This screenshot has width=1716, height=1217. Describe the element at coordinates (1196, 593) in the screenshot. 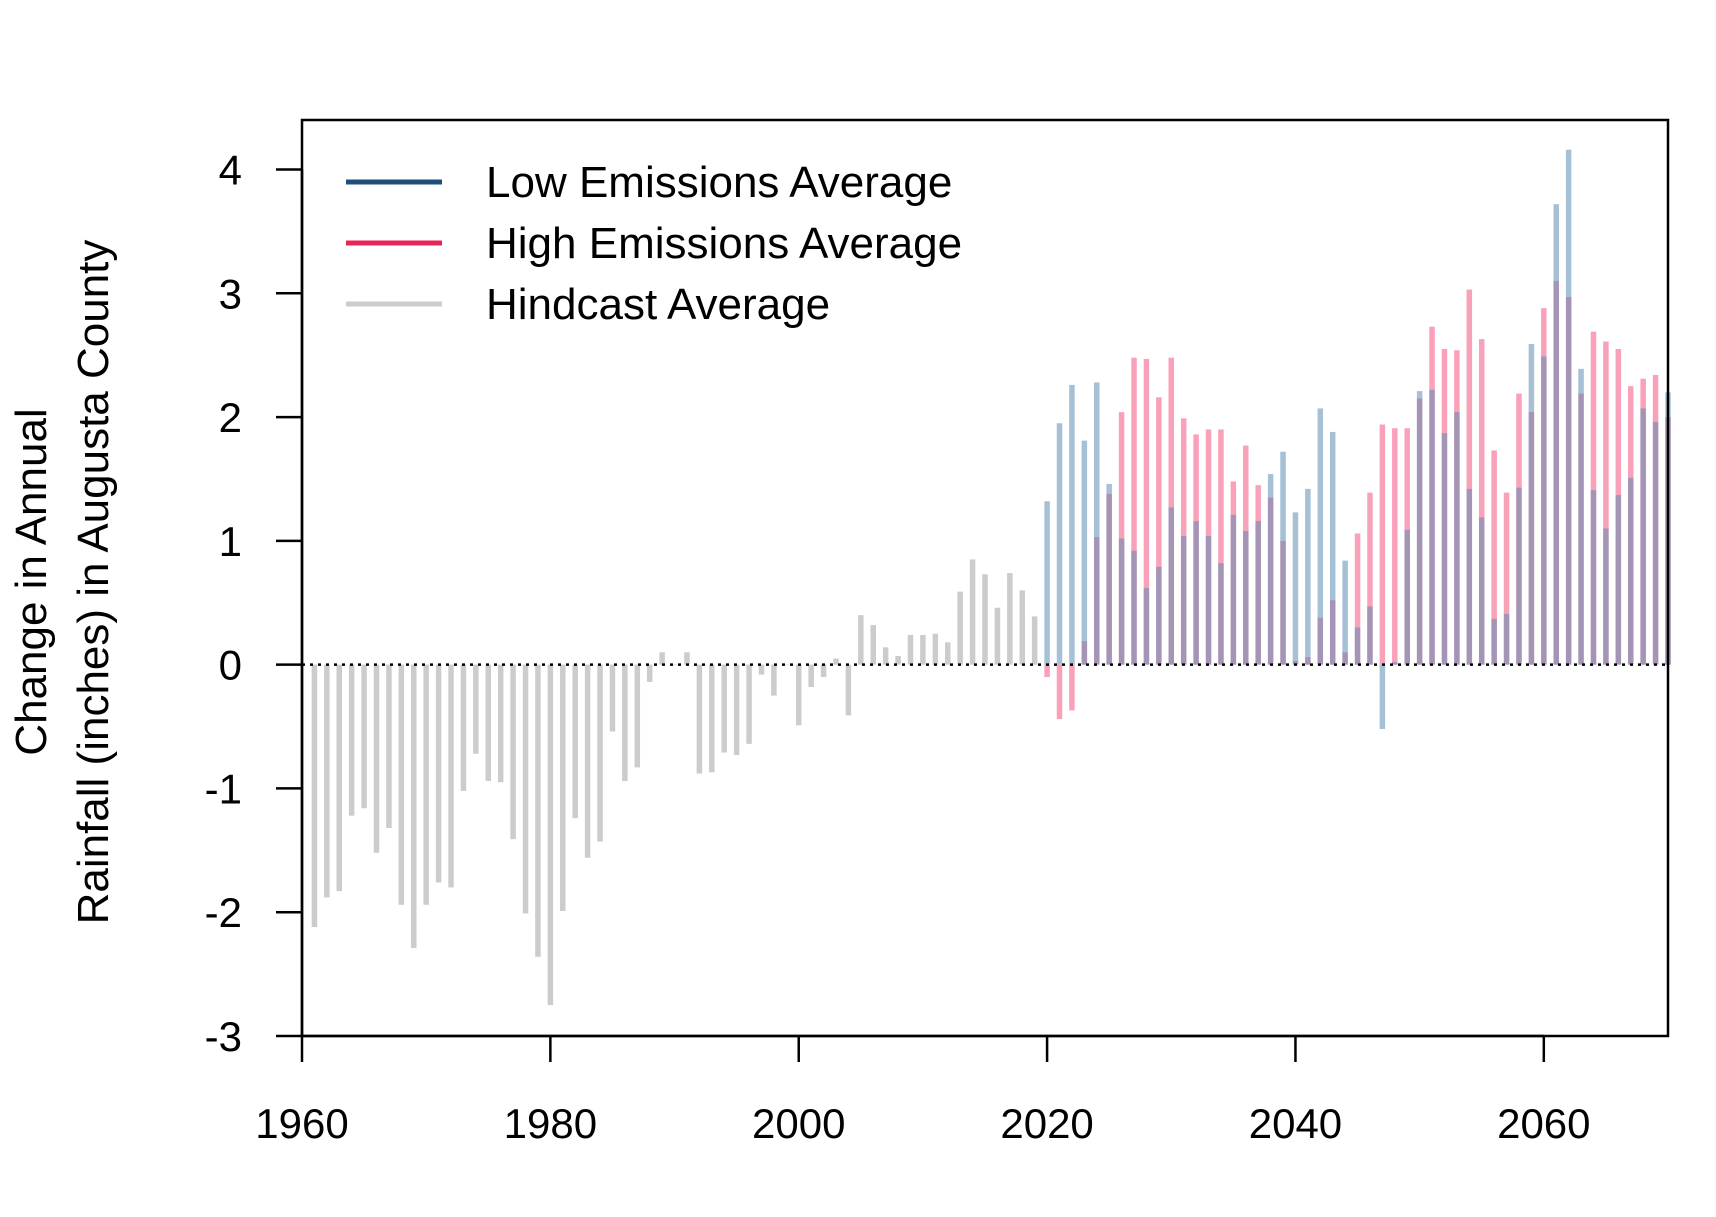

I see `low-bar-2032` at that location.